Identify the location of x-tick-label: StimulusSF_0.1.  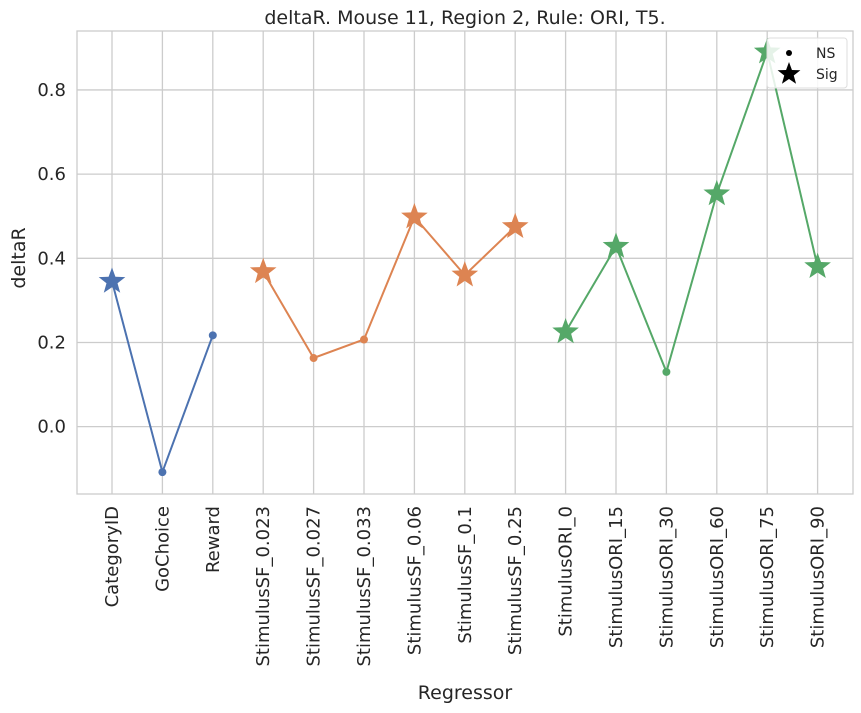
(465, 575).